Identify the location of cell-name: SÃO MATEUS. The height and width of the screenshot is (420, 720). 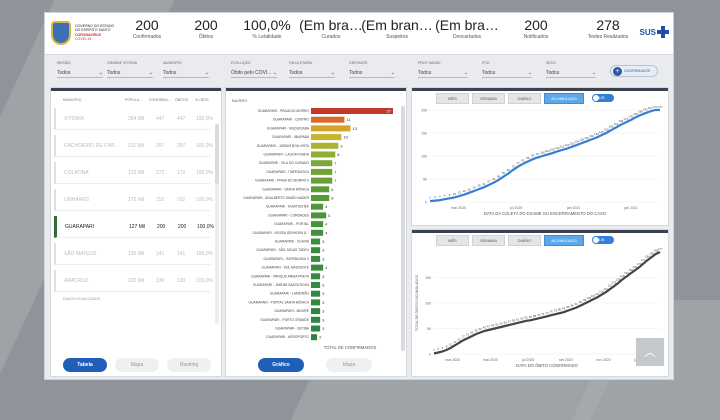
(80, 254).